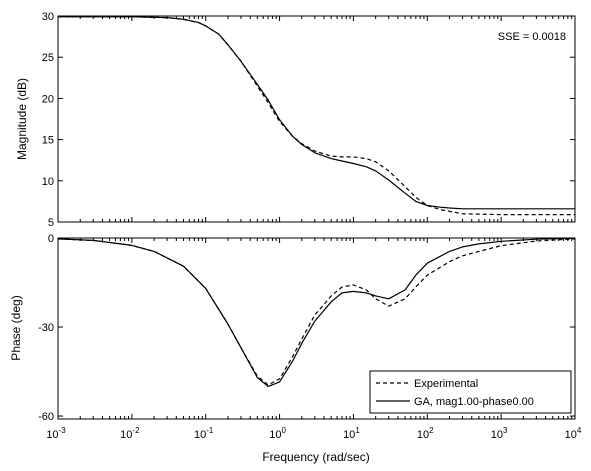 The width and height of the screenshot is (591, 471). What do you see at coordinates (532, 37) in the screenshot?
I see `sse-annotation: SSE = 0.0018` at bounding box center [532, 37].